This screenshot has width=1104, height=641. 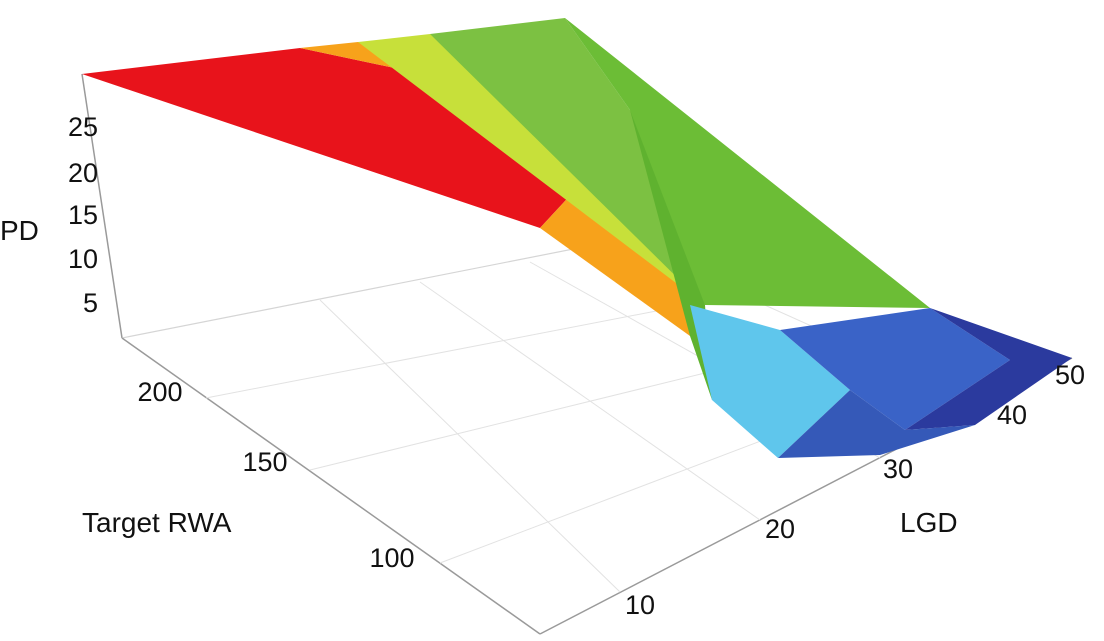 I want to click on x-axis-title: LGD, so click(x=929, y=522).